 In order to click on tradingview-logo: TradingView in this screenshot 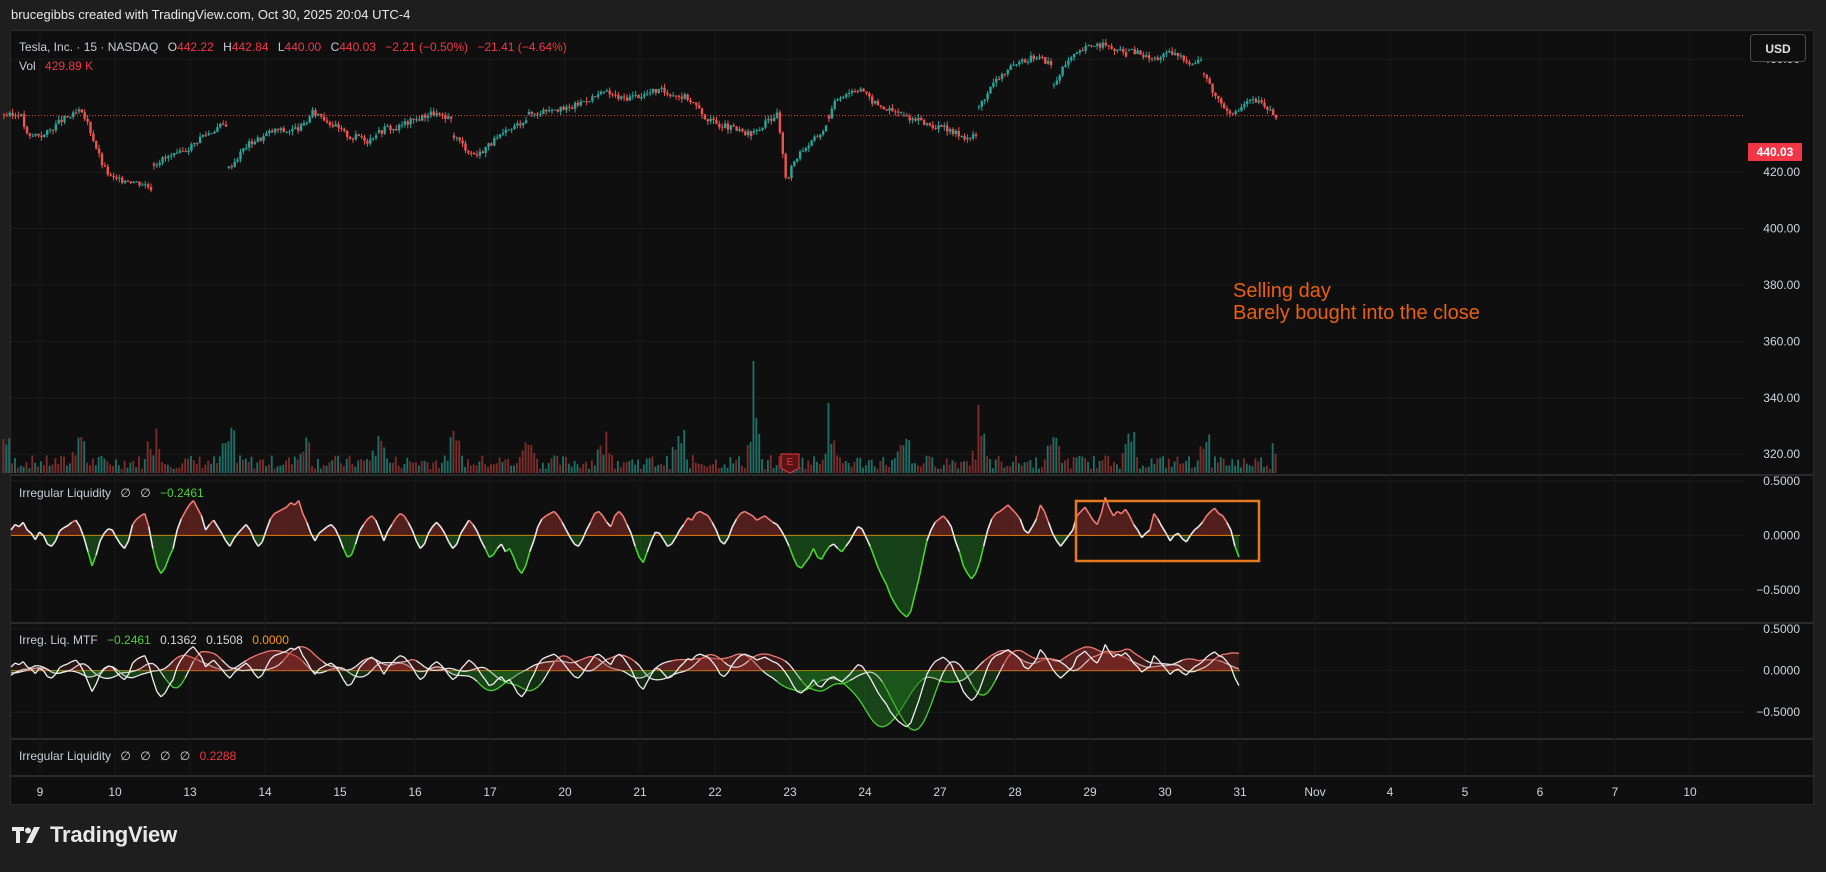, I will do `click(94, 835)`.